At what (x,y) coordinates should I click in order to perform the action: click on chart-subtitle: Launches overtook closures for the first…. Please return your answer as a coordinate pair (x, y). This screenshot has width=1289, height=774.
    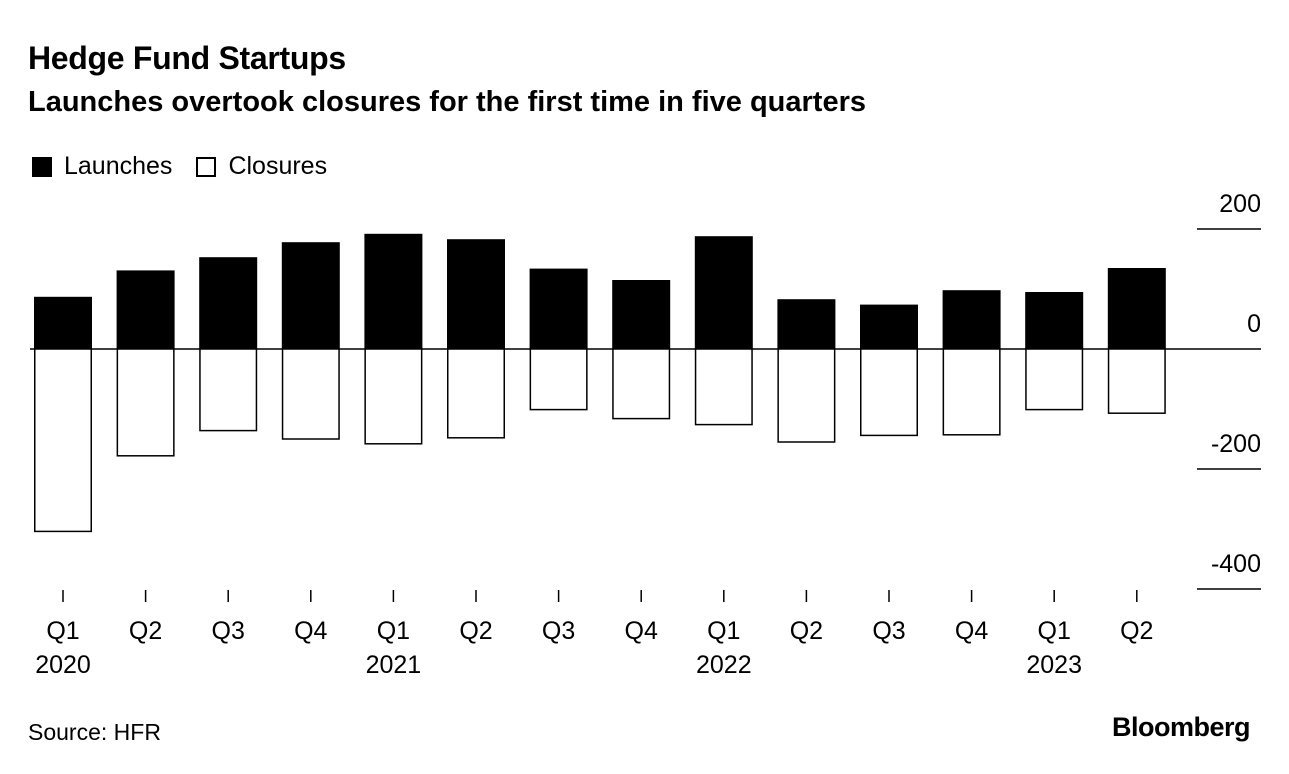
    Looking at the image, I should click on (447, 102).